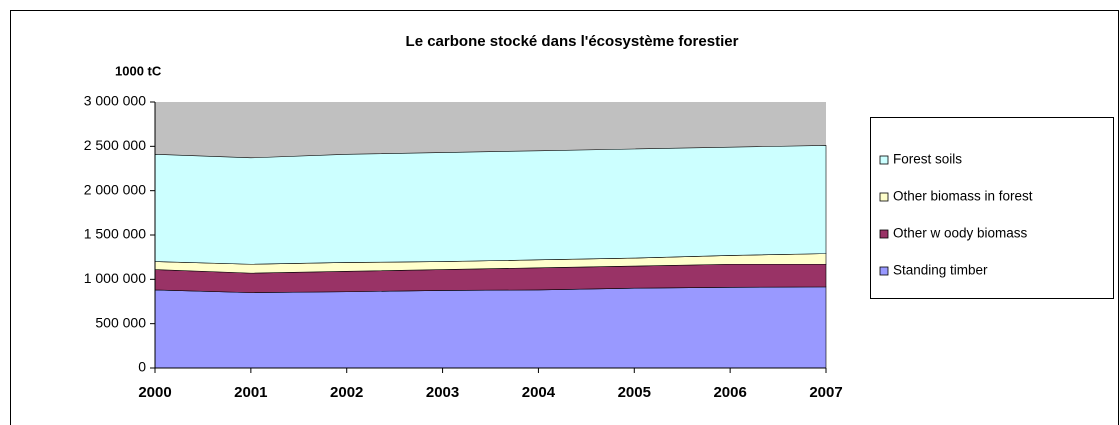 This screenshot has width=1120, height=425. Describe the element at coordinates (115, 189) in the screenshot. I see `y-tick-label: 2 000 000` at that location.